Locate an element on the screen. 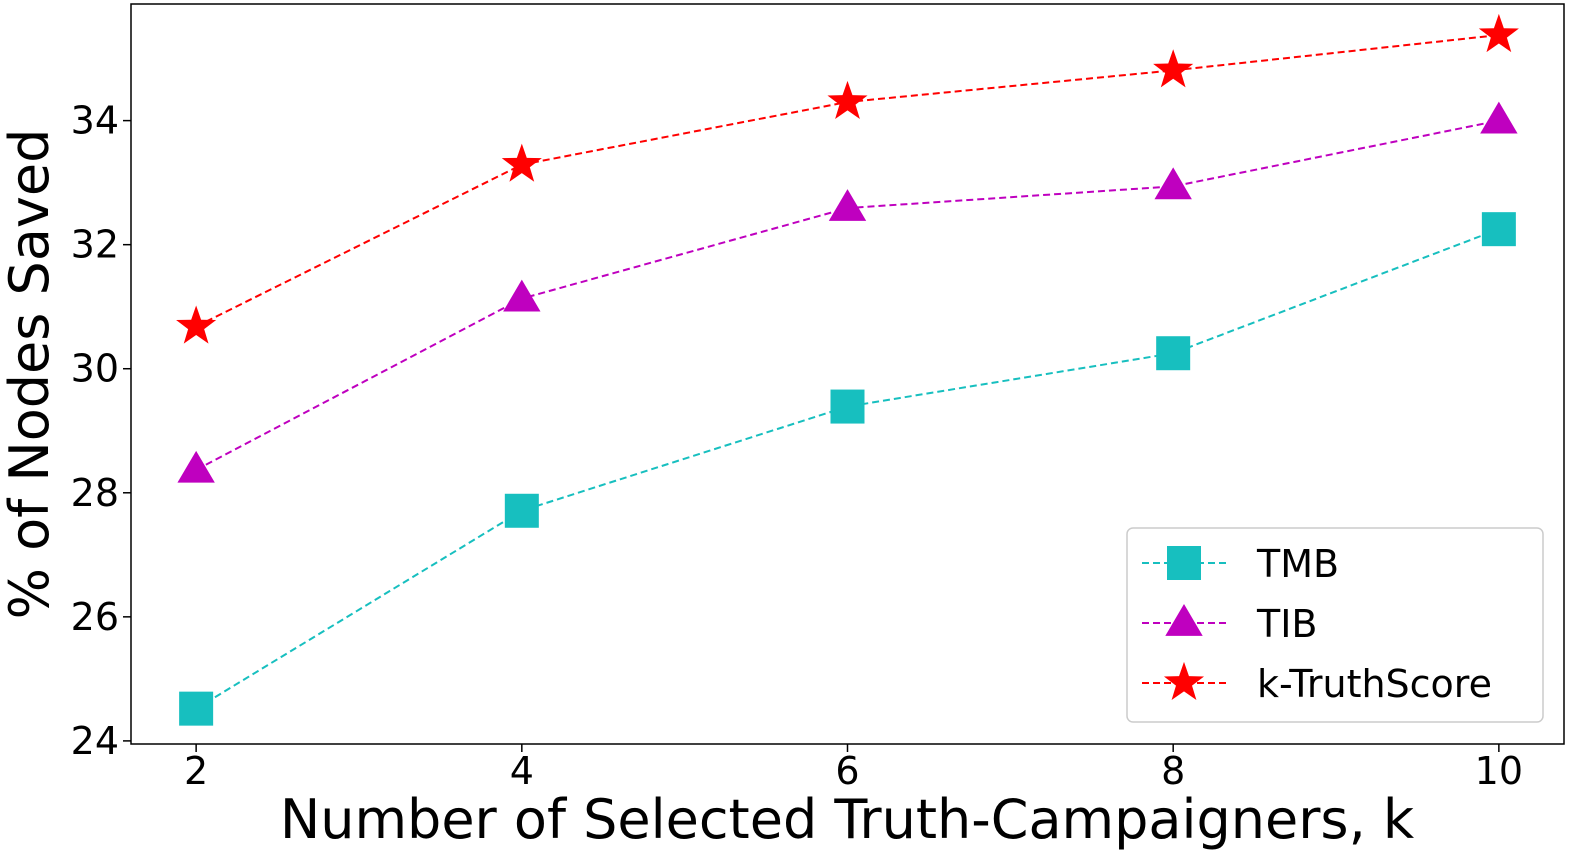 The height and width of the screenshot is (851, 1571). y-tick-label: 34 is located at coordinates (95, 121).